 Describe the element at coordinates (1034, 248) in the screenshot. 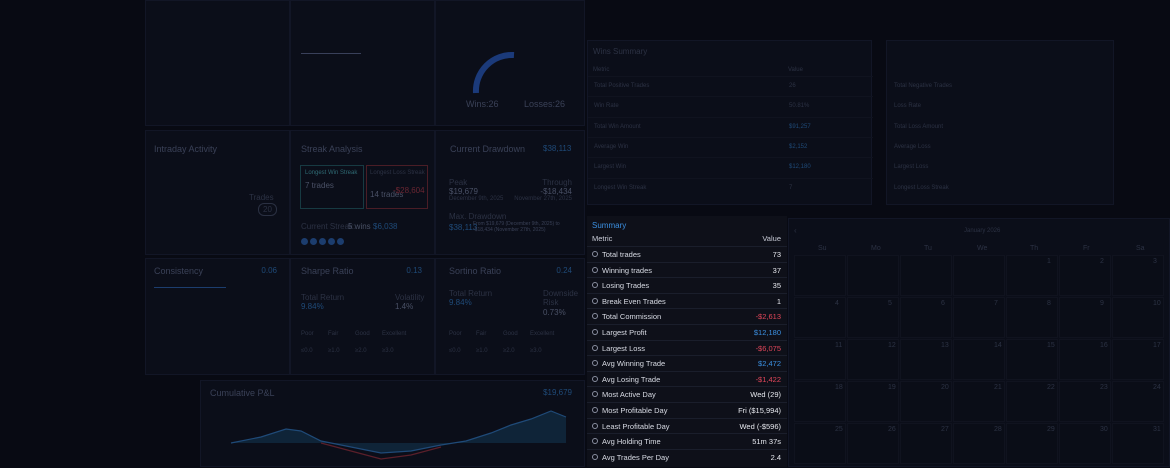

I see `weekday: Th` at that location.